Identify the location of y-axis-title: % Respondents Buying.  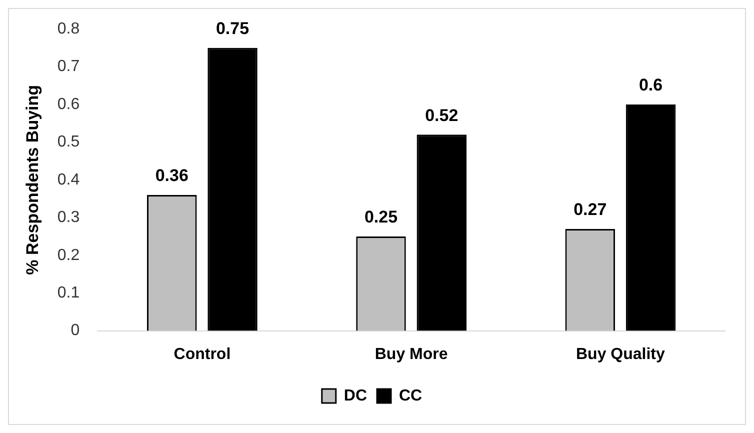
(32, 179).